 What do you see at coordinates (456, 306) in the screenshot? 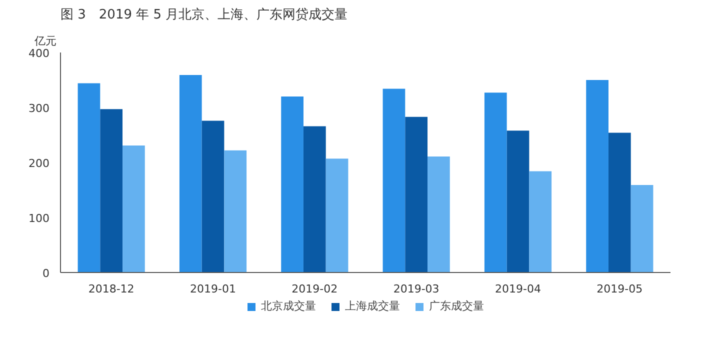
I see `legend-label: 广东成交量` at bounding box center [456, 306].